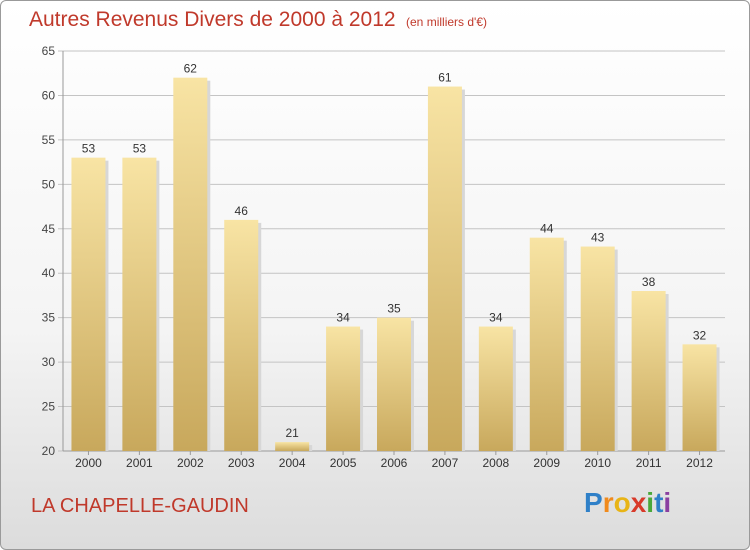  Describe the element at coordinates (292, 433) in the screenshot. I see `data-label: 21` at that location.